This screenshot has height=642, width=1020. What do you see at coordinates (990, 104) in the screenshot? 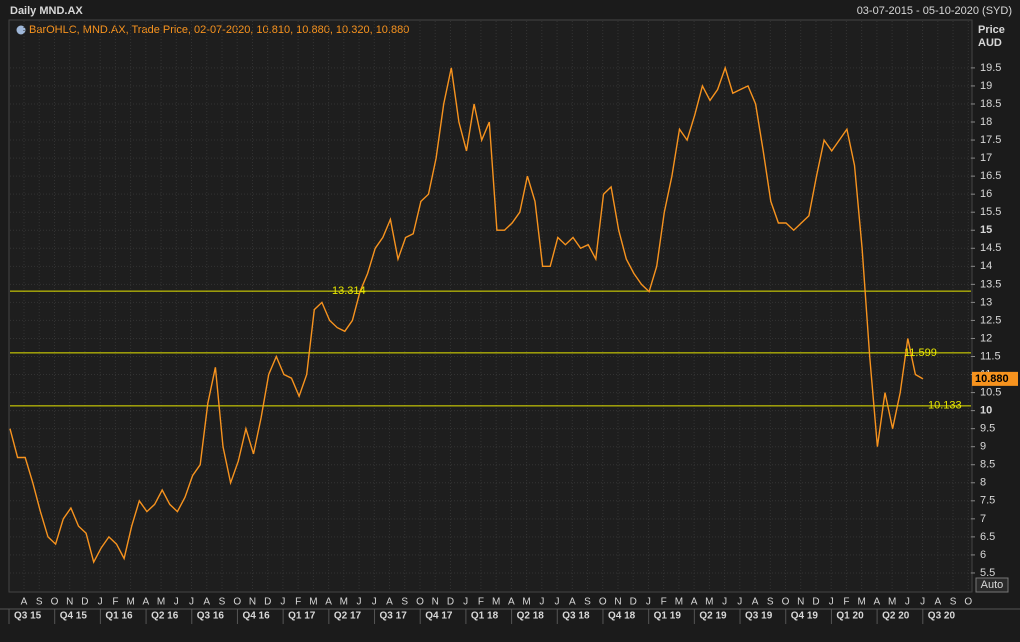
I see `y-tick-label: 18.5` at bounding box center [990, 104].